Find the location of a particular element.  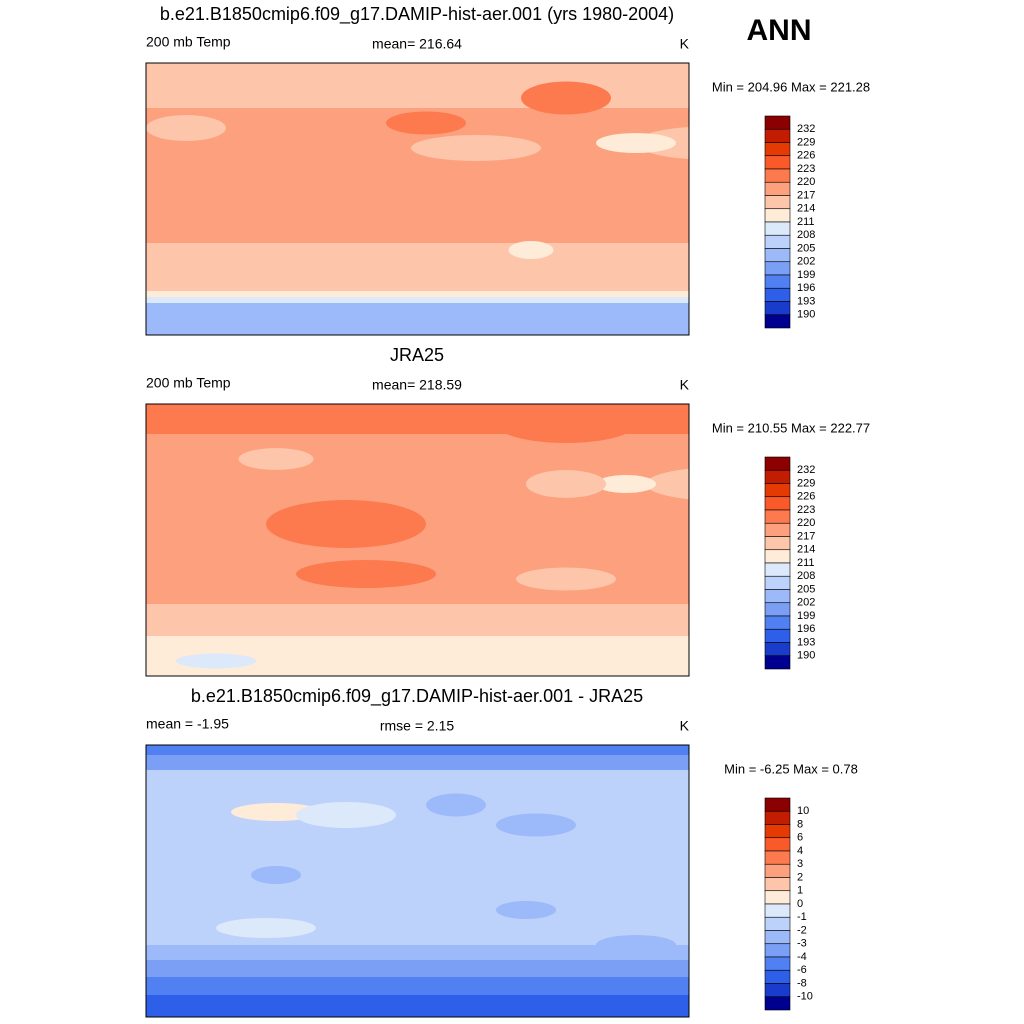

colorbar-label: 0 is located at coordinates (800, 904).